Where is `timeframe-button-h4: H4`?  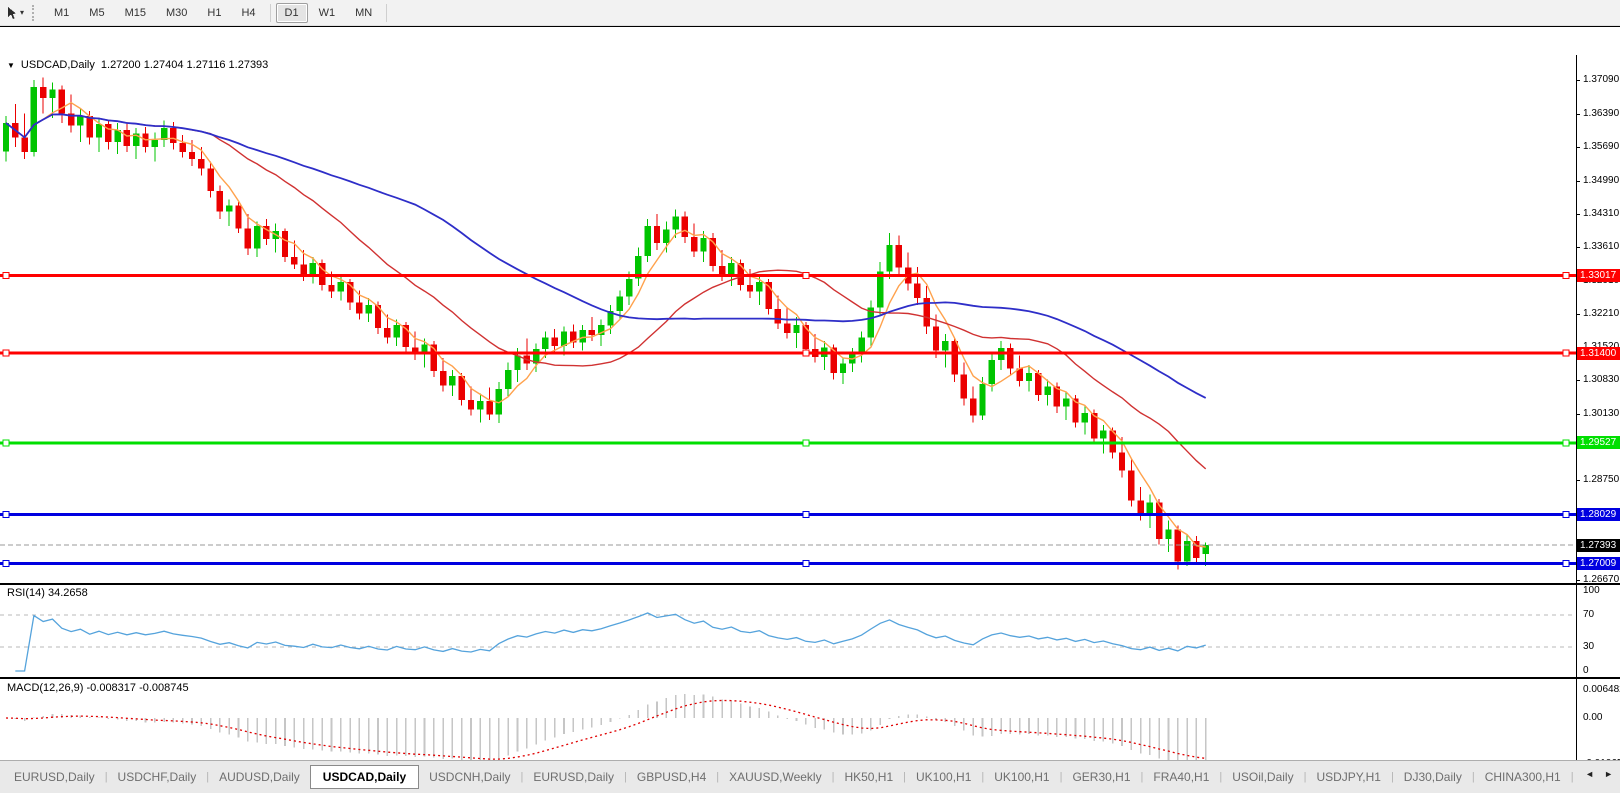
timeframe-button-h4: H4 is located at coordinates (248, 12).